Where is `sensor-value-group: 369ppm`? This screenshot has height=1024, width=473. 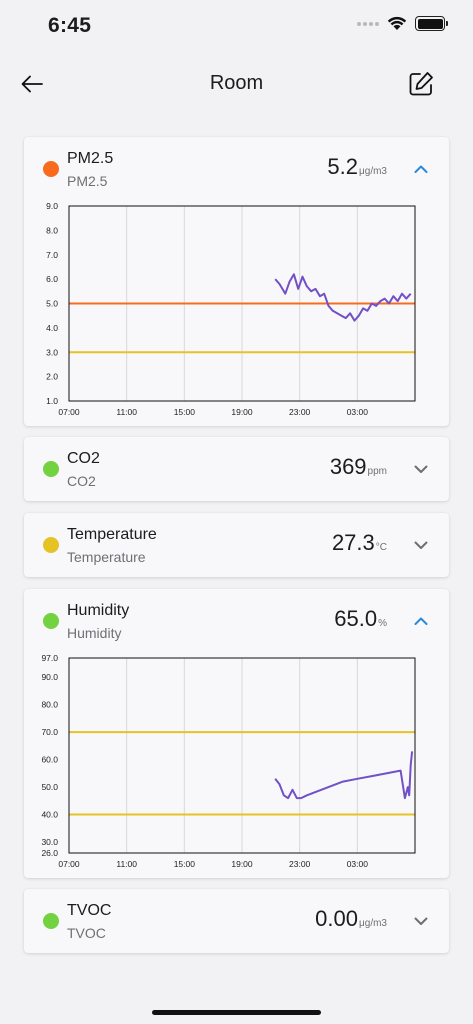
sensor-value-group: 369ppm is located at coordinates (358, 467).